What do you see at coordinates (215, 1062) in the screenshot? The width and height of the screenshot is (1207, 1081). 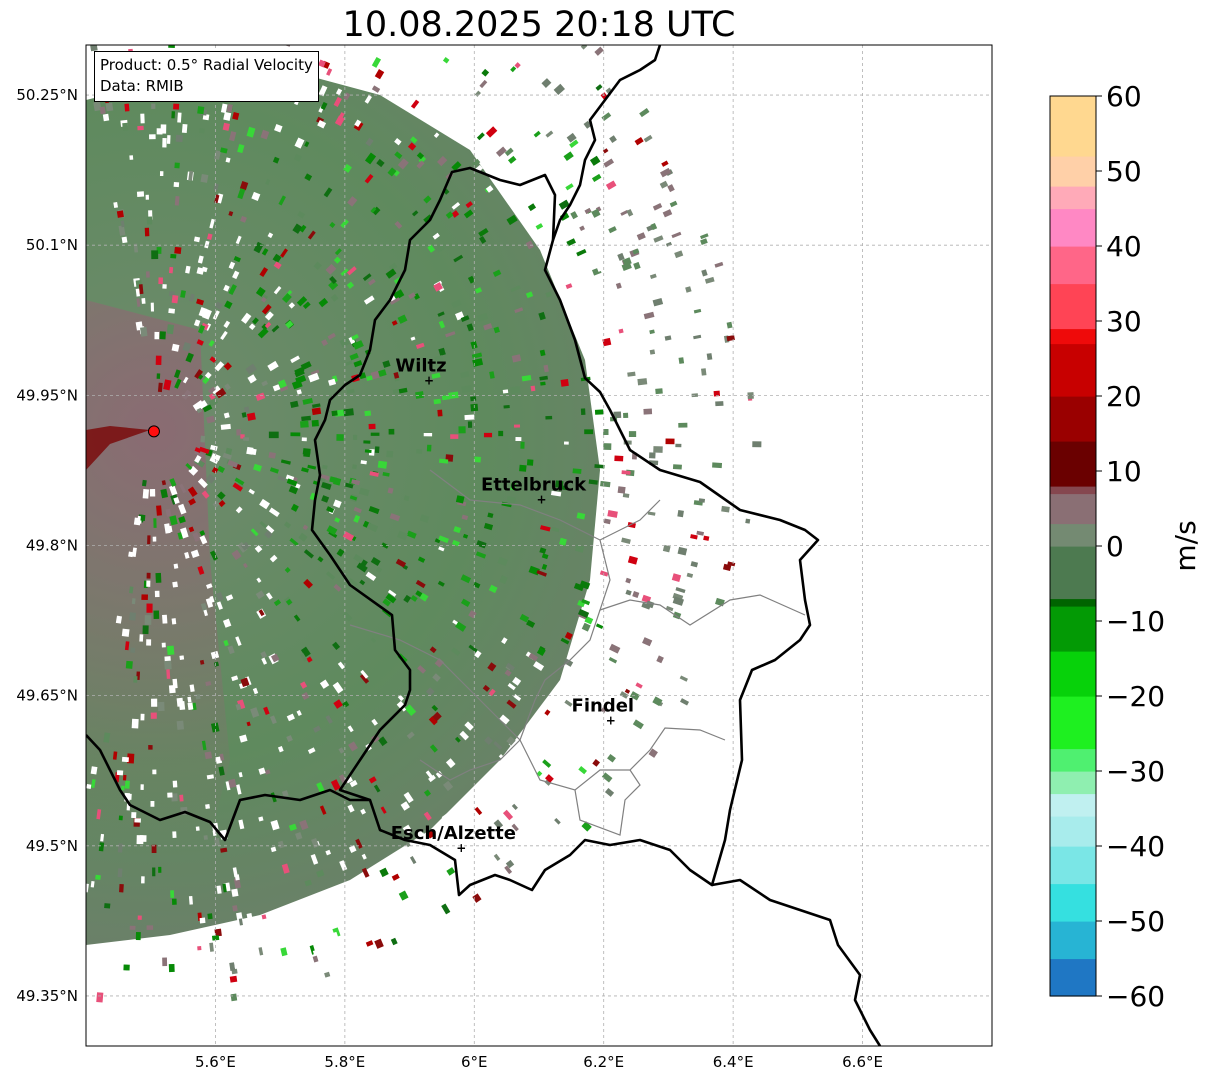 I see `lon-tick-label: 5.6°E` at bounding box center [215, 1062].